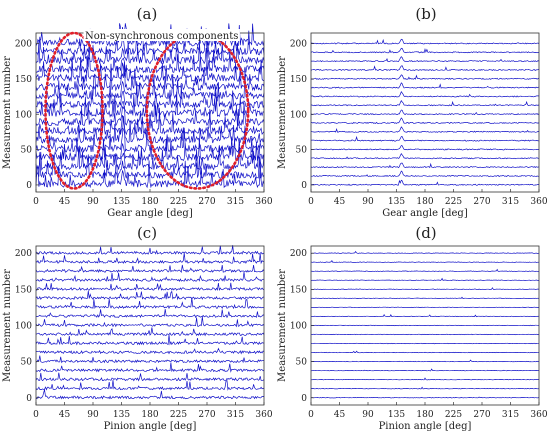 Image resolution: width=550 pixels, height=441 pixels. What do you see at coordinates (425, 14) in the screenshot?
I see `panel-label: (b)` at bounding box center [425, 14].